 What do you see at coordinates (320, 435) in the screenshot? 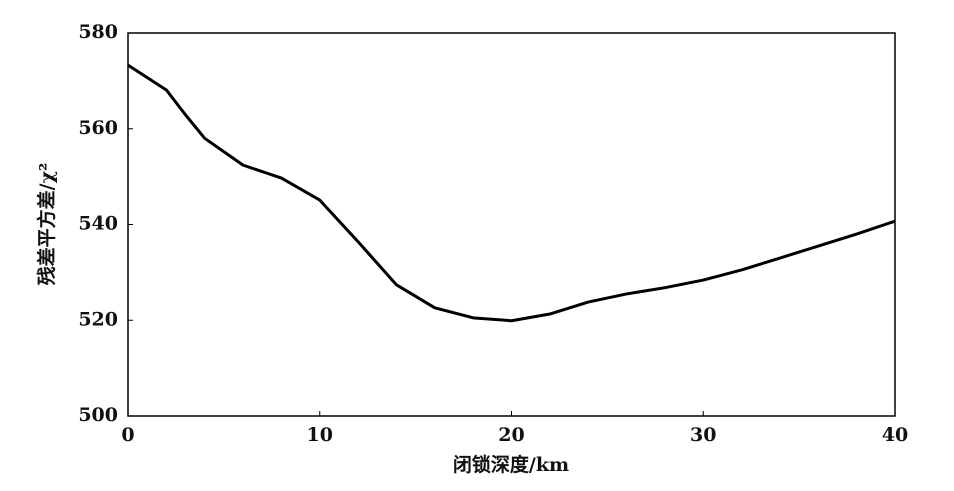
I see `x-tick-label: 10` at bounding box center [320, 435].